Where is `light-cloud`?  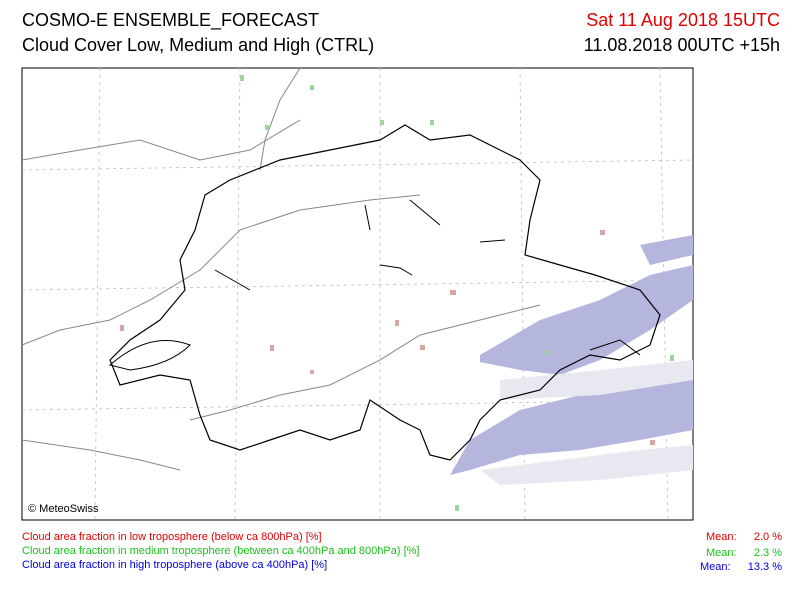
light-cloud is located at coordinates (586, 422).